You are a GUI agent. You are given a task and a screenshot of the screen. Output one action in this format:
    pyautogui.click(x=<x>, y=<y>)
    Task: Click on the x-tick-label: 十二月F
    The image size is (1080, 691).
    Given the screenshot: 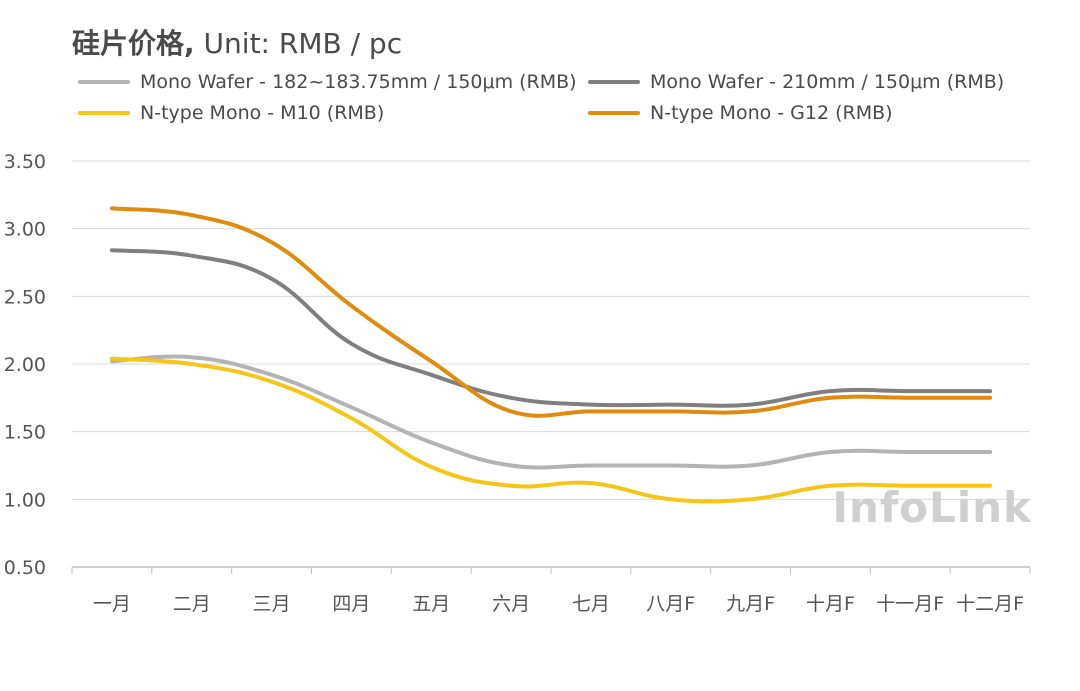 What is the action you would take?
    pyautogui.click(x=990, y=604)
    